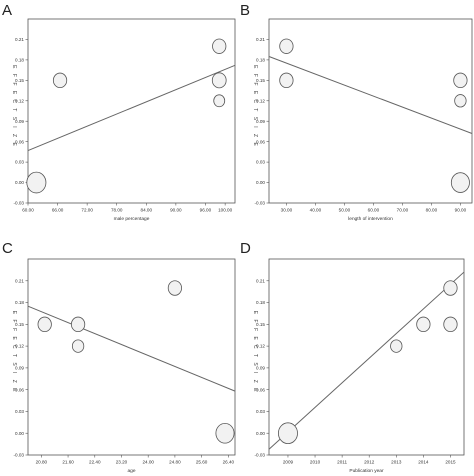 The image size is (474, 476). What do you see at coordinates (122, 462) in the screenshot?
I see `panel-c-xtick-label: 23.20` at bounding box center [122, 462].